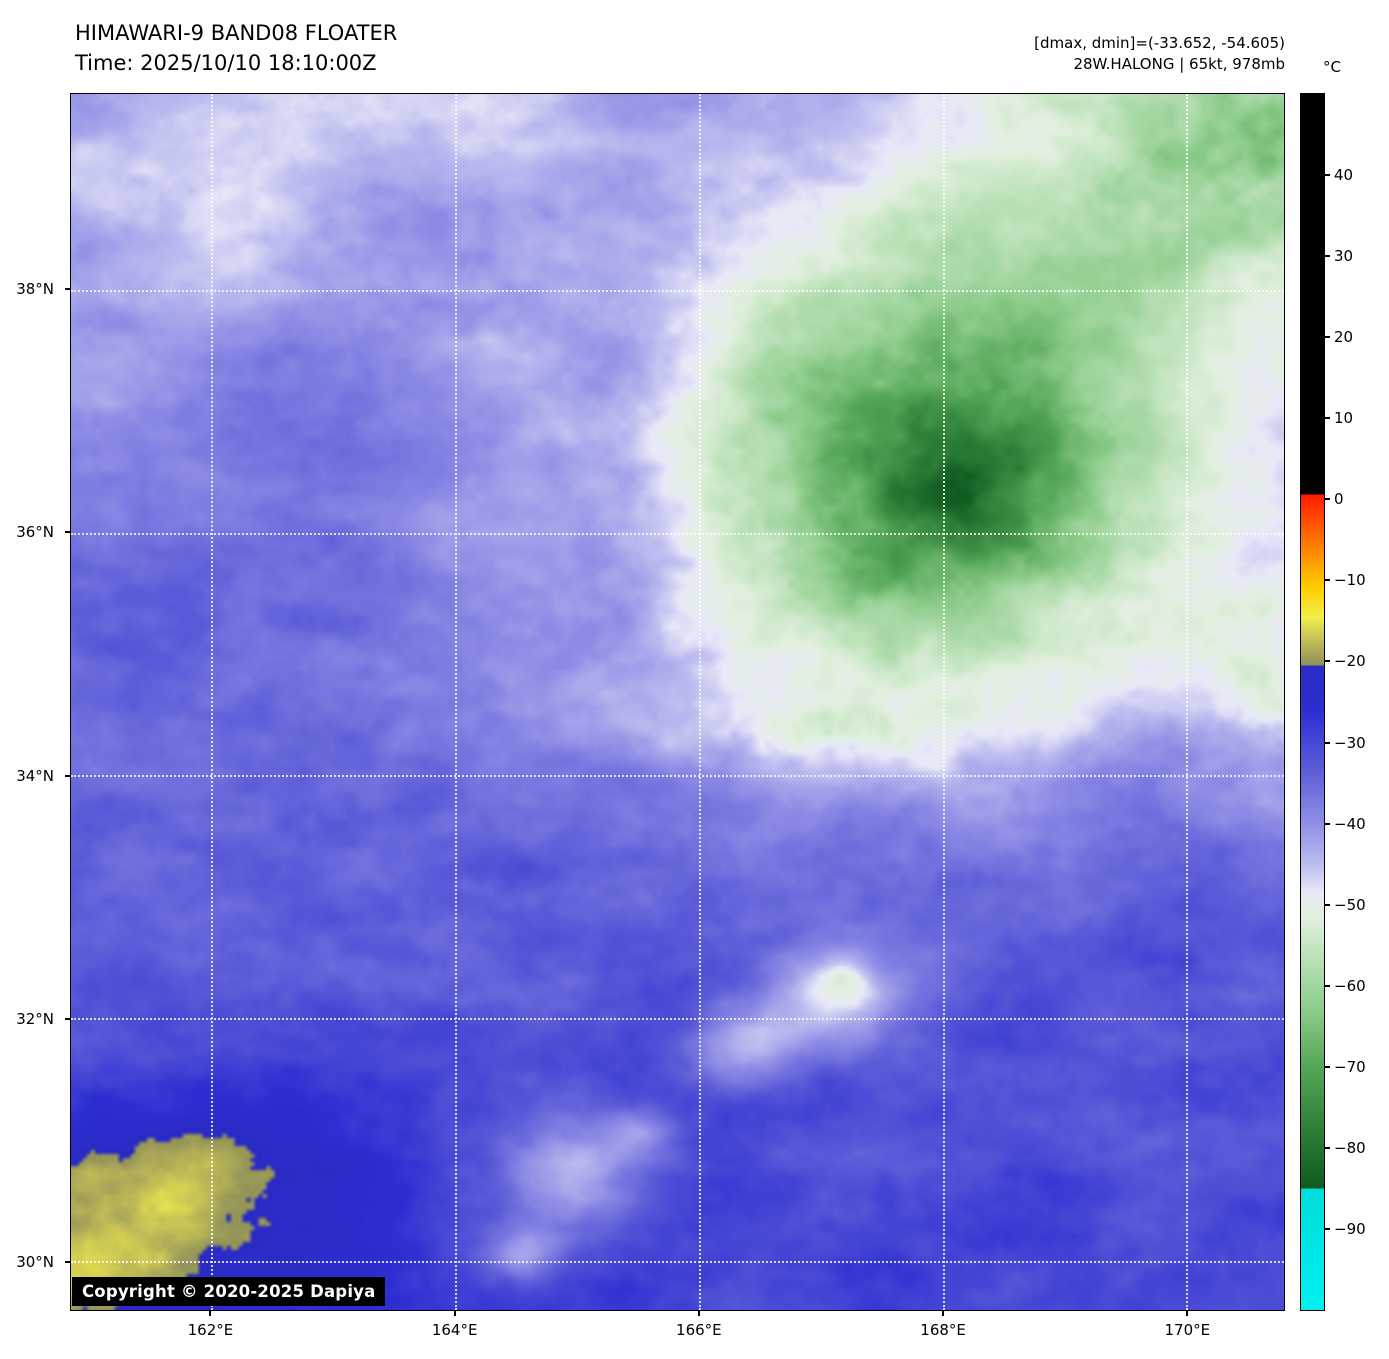 This screenshot has height=1359, width=1389. What do you see at coordinates (1350, 580) in the screenshot?
I see `colorbar-tick-label: −10` at bounding box center [1350, 580].